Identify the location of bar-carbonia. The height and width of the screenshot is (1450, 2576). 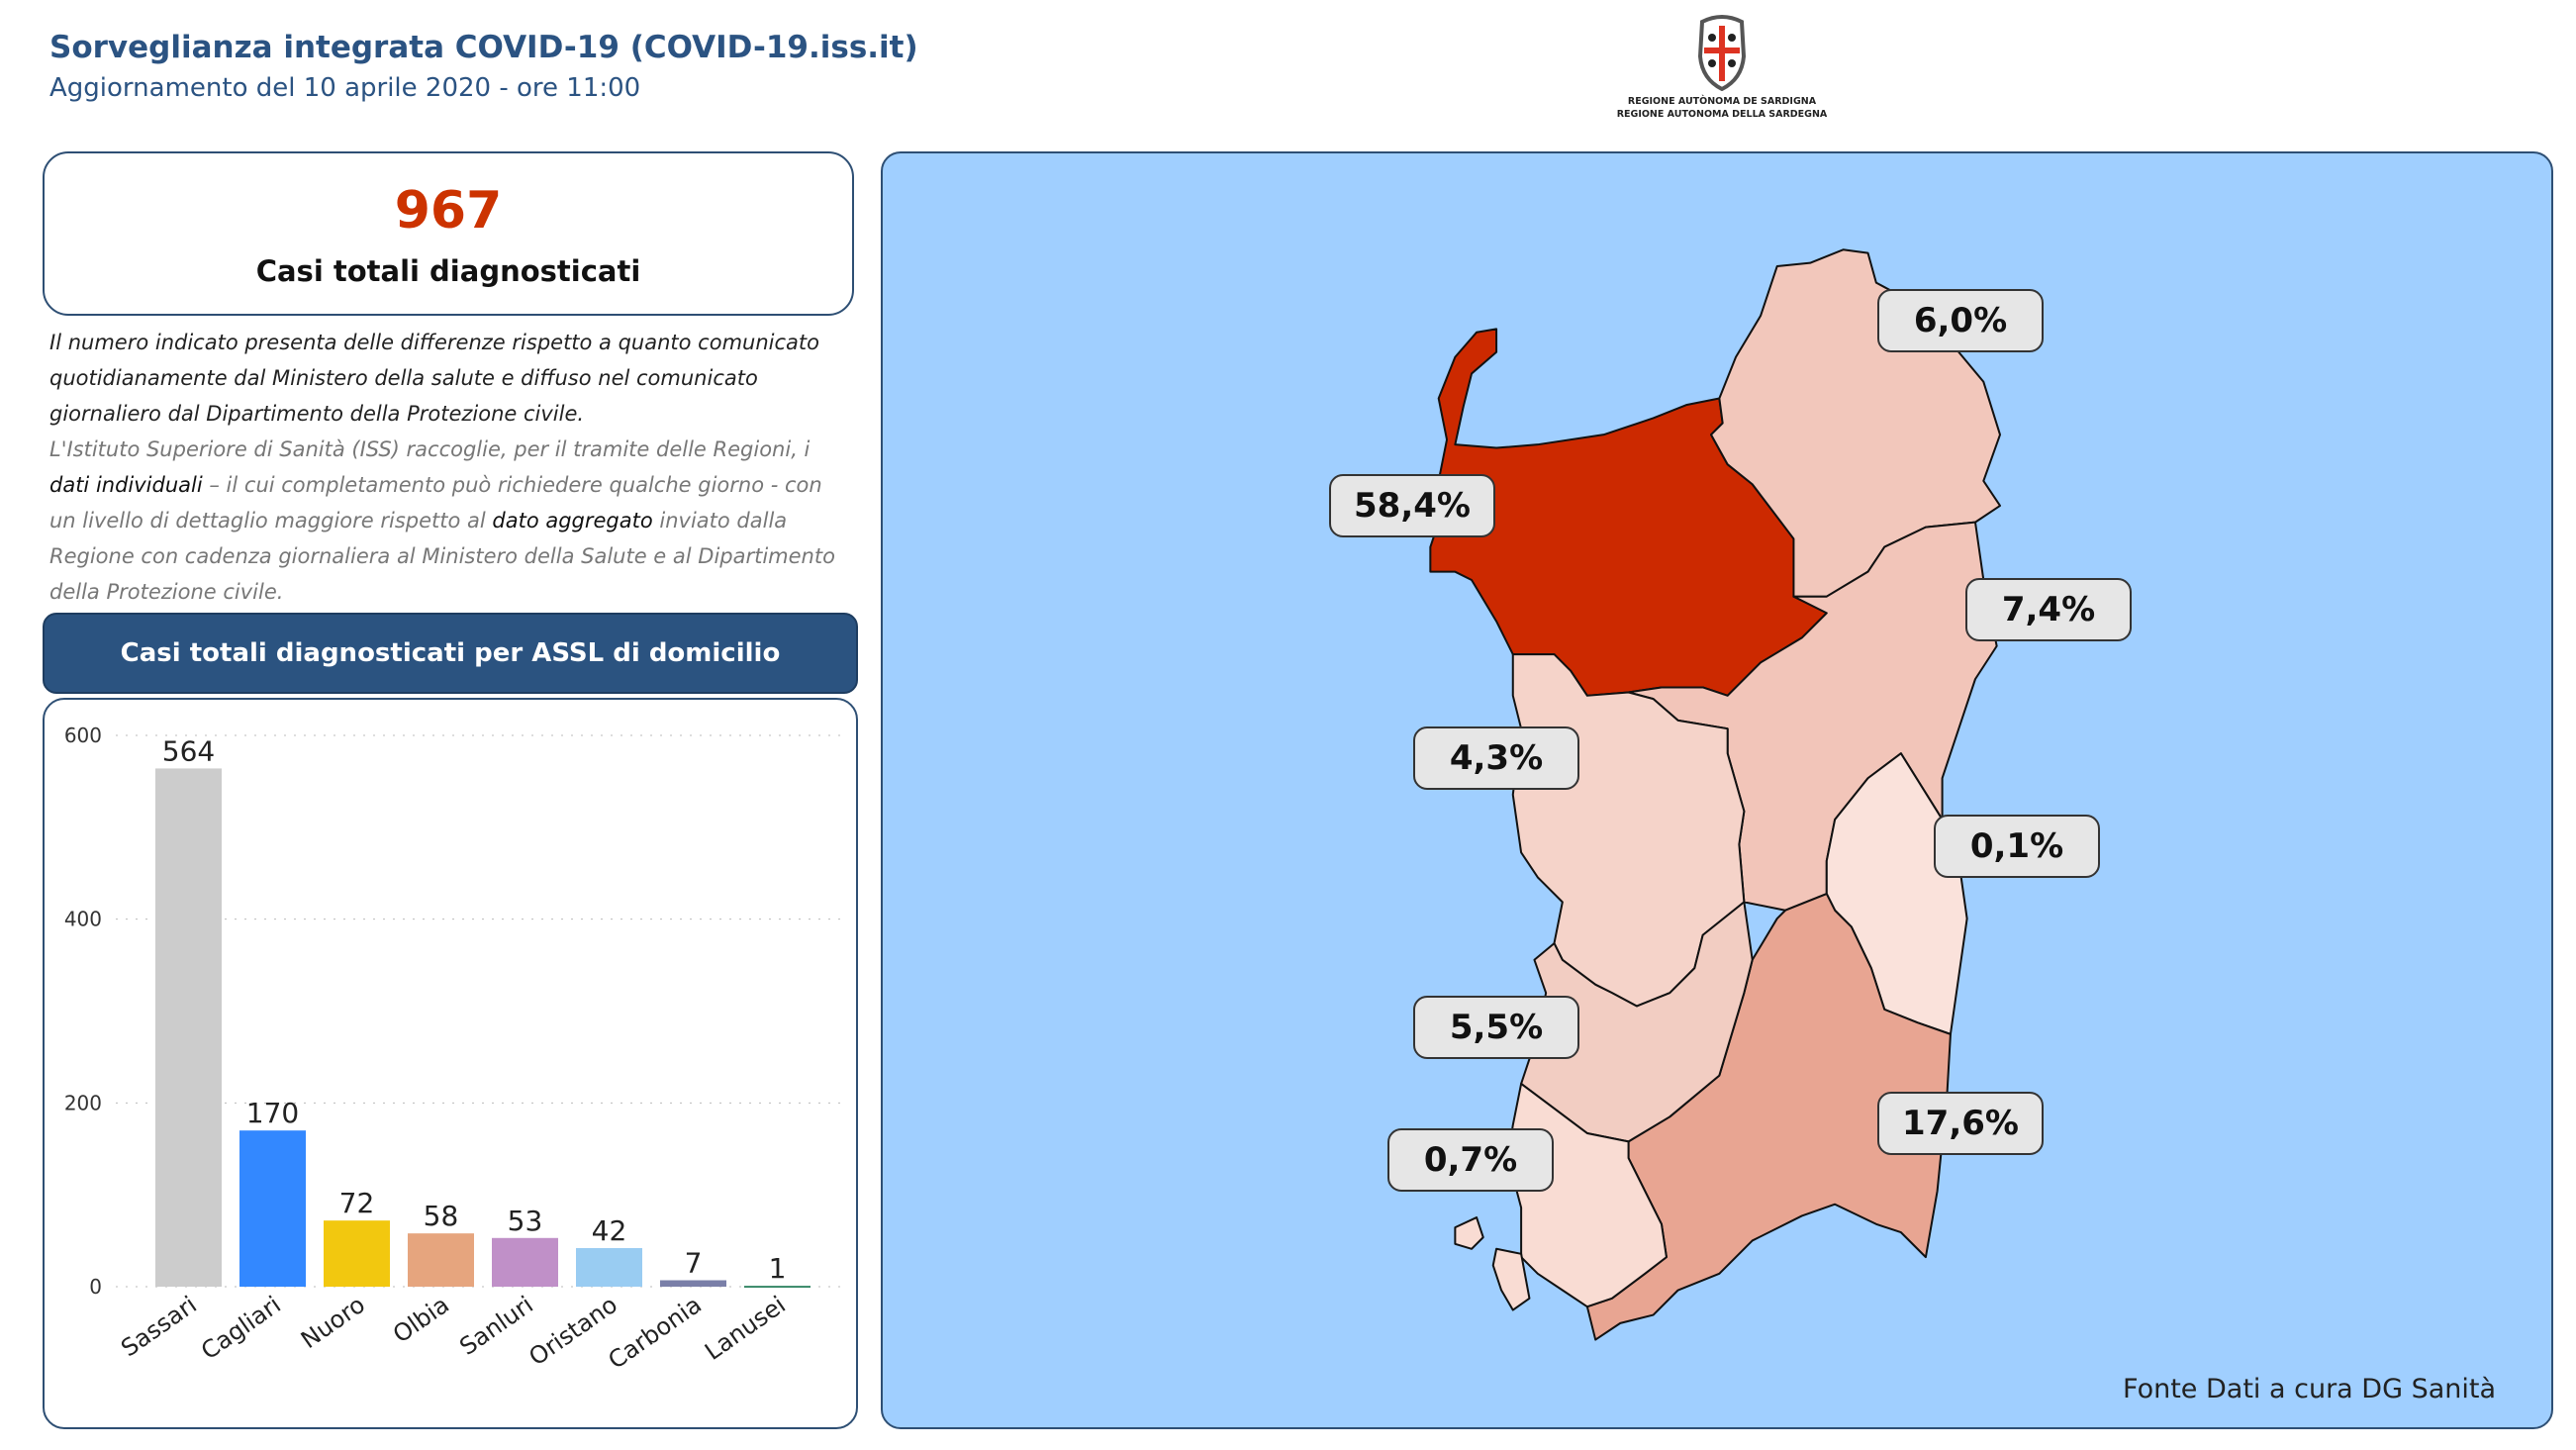
(693, 1283).